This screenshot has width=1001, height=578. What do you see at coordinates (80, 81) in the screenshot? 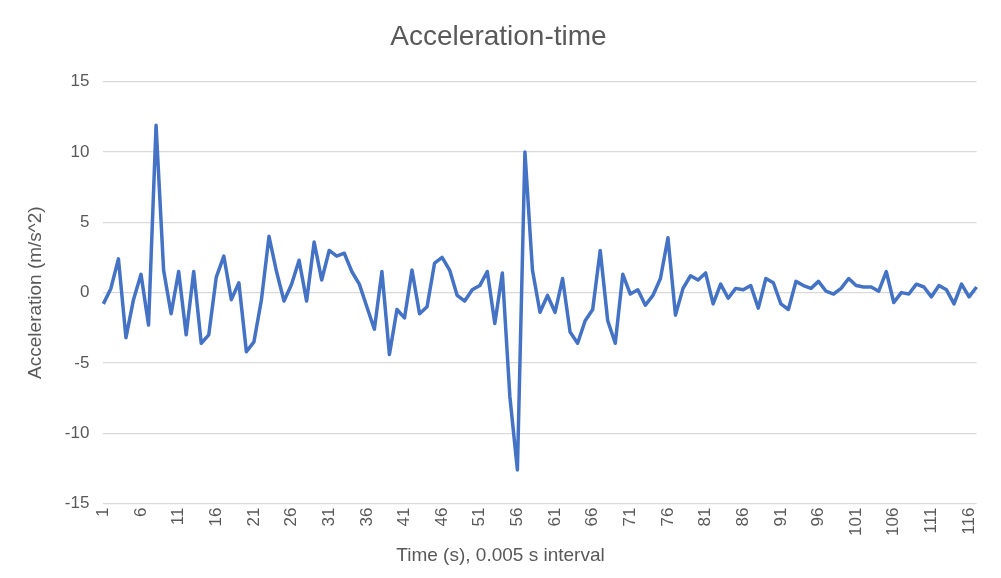
I see `y-tick-label: 15` at bounding box center [80, 81].